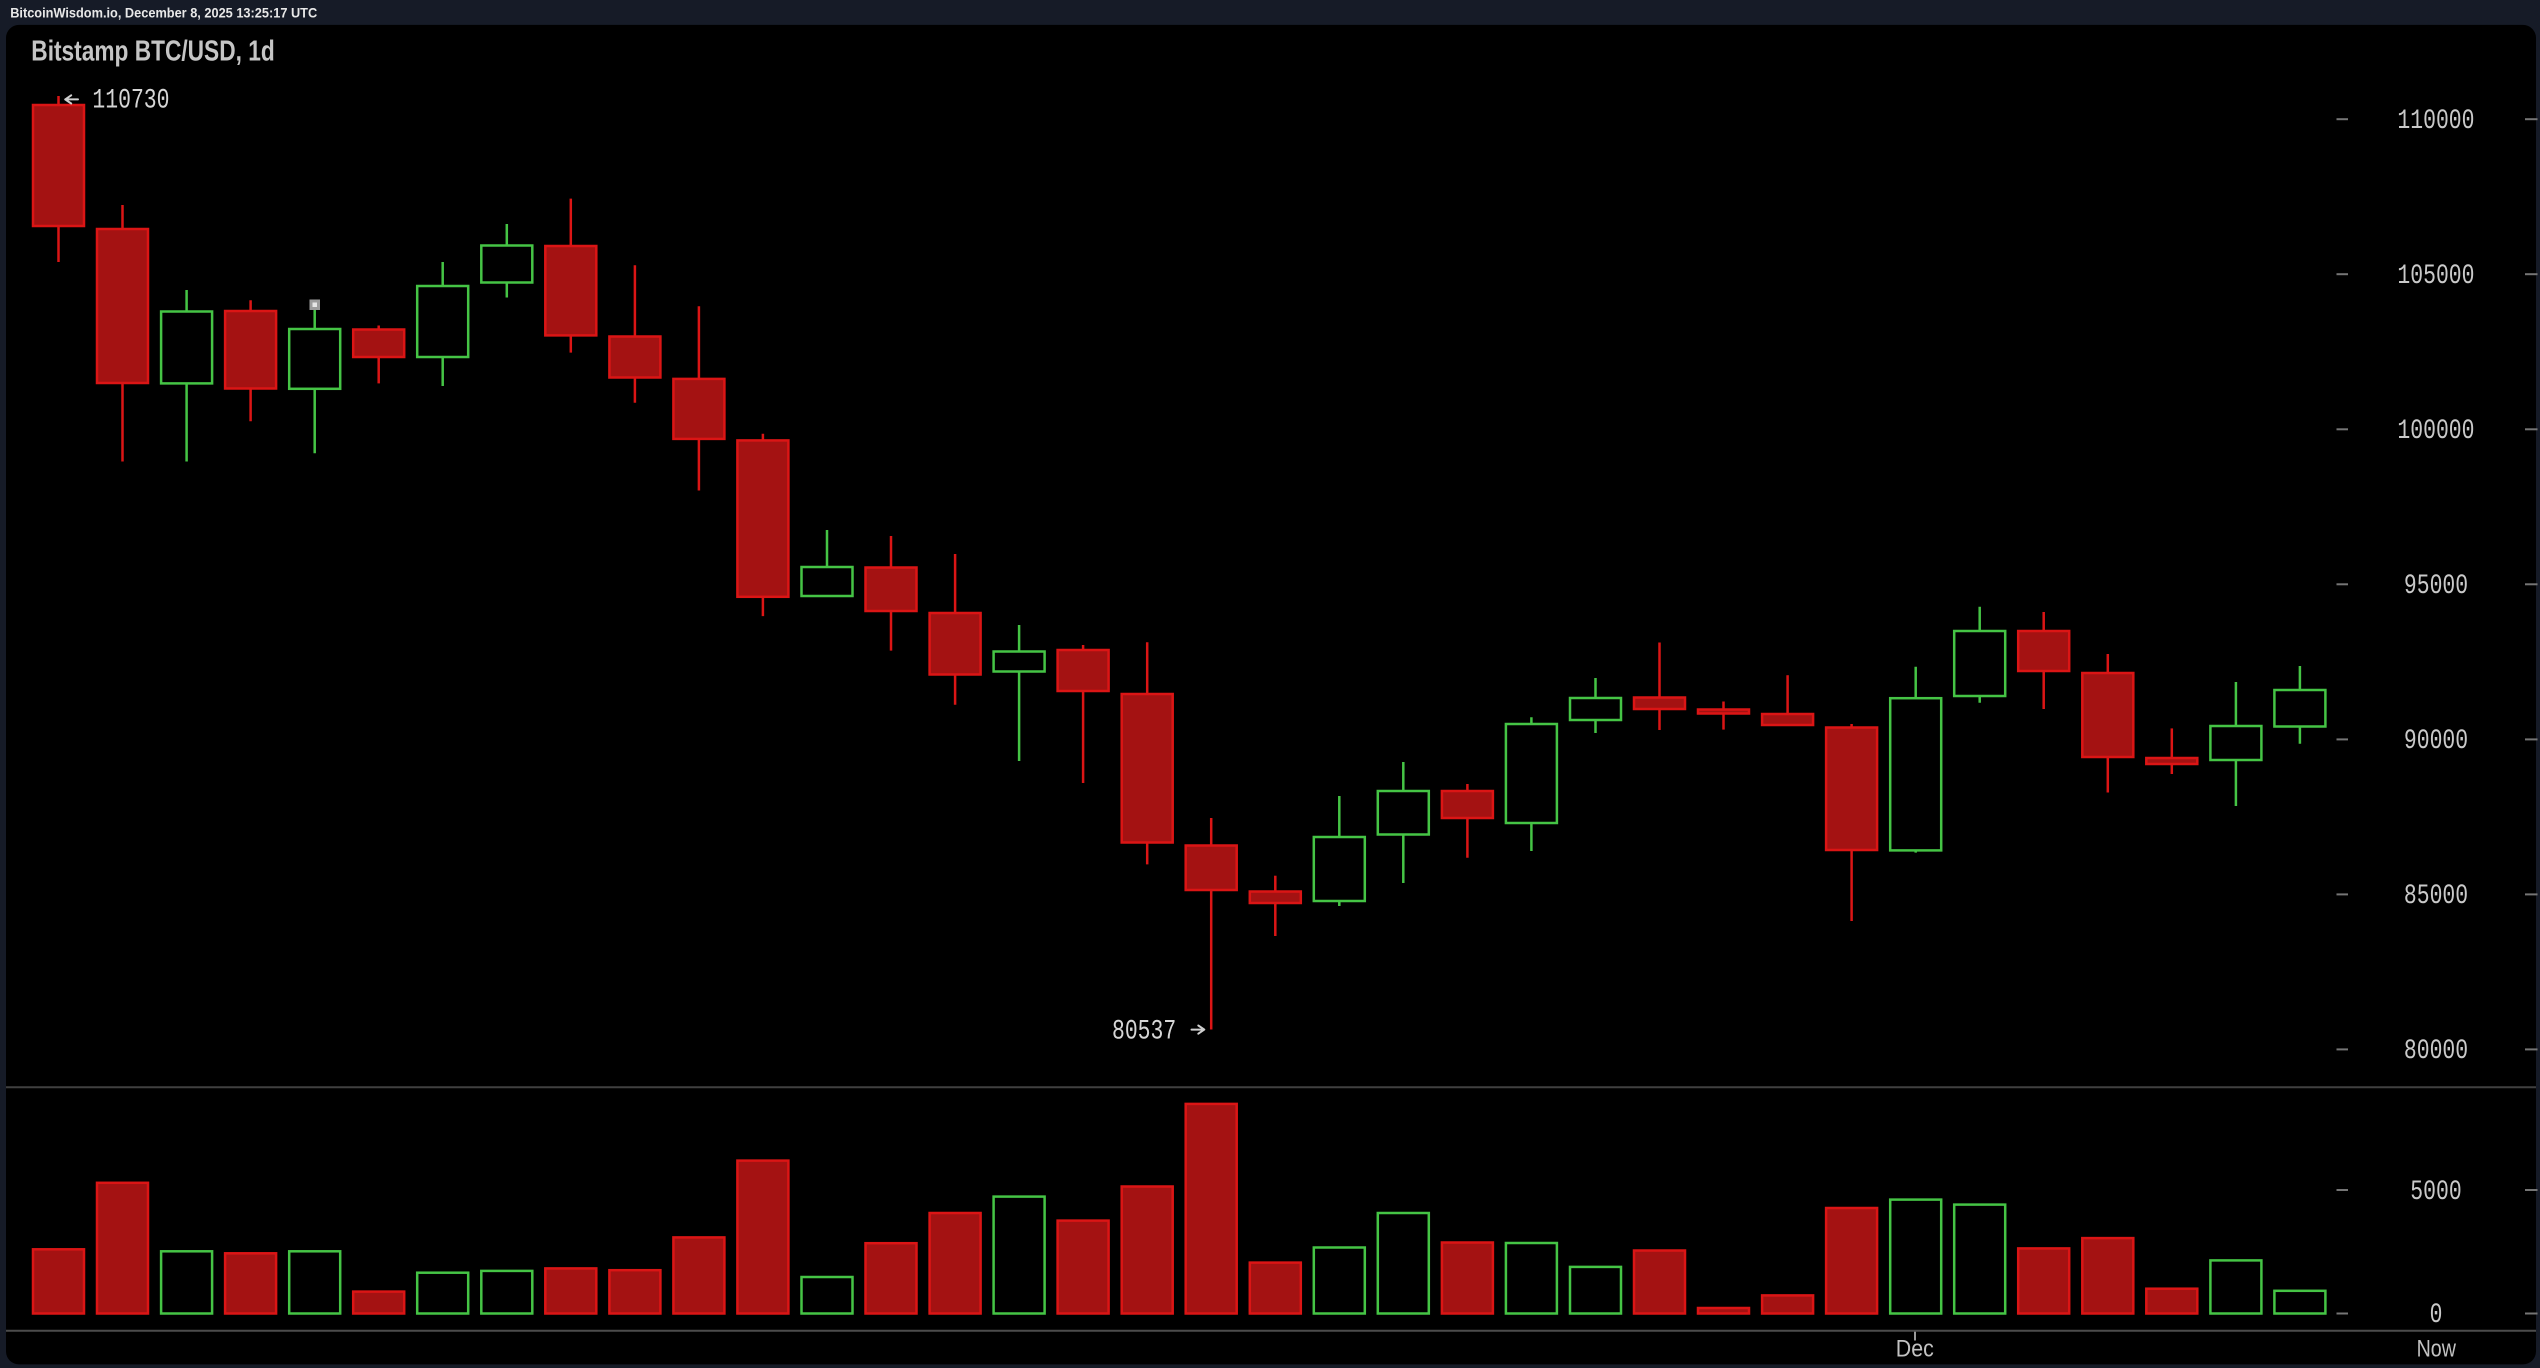 Image resolution: width=2540 pixels, height=1368 pixels. Describe the element at coordinates (2436, 896) in the screenshot. I see `svg-text: 85000` at that location.